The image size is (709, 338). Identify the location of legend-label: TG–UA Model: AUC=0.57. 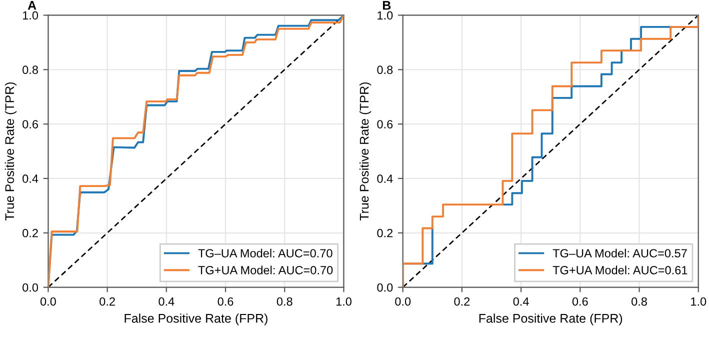
(619, 253).